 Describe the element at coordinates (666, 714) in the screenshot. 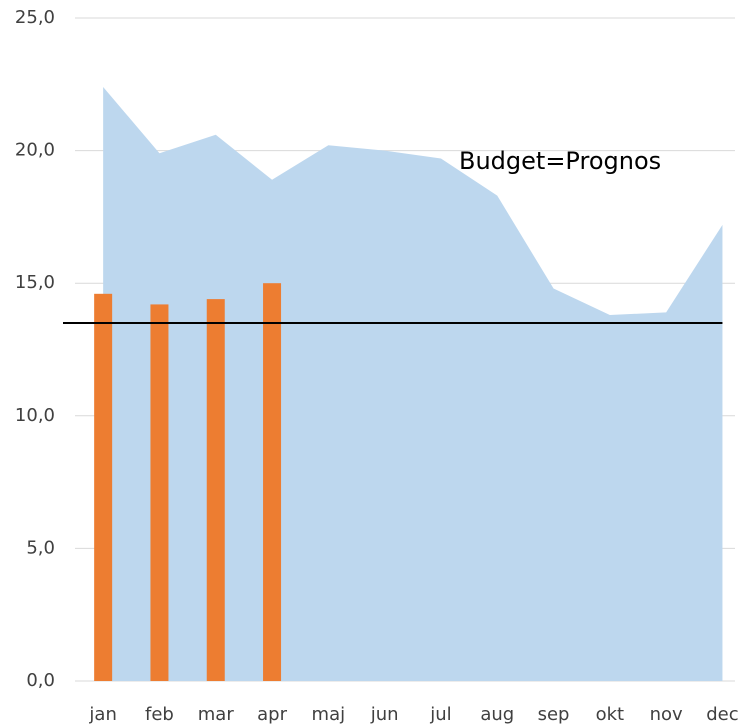

I see `x-tick-label: nov` at that location.